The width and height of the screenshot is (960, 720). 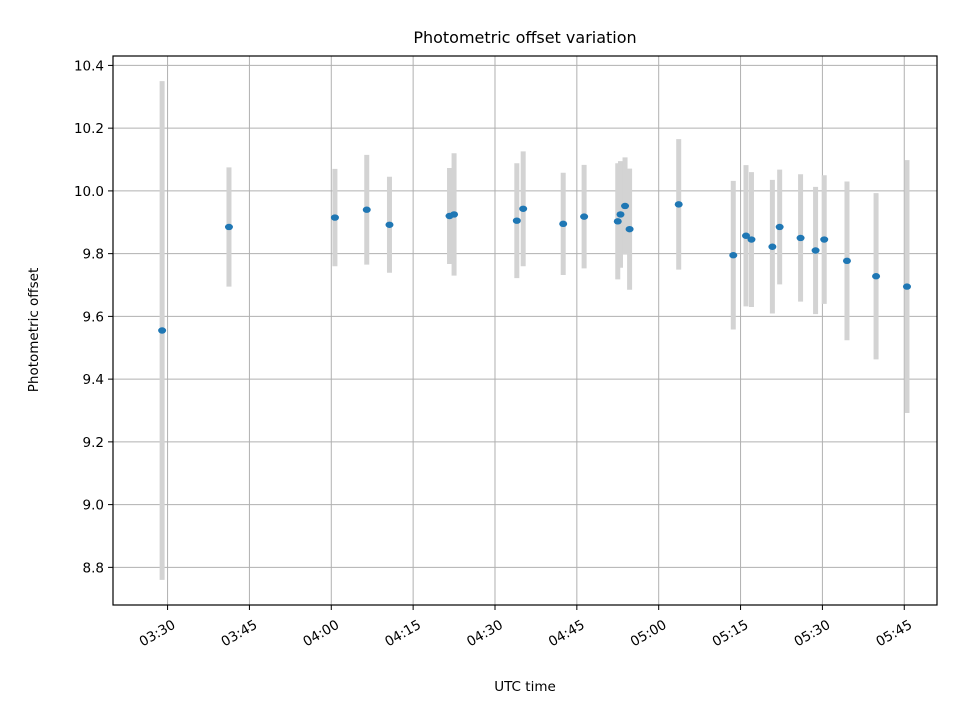 What do you see at coordinates (89, 129) in the screenshot?
I see `y-tick-label: 10.2` at bounding box center [89, 129].